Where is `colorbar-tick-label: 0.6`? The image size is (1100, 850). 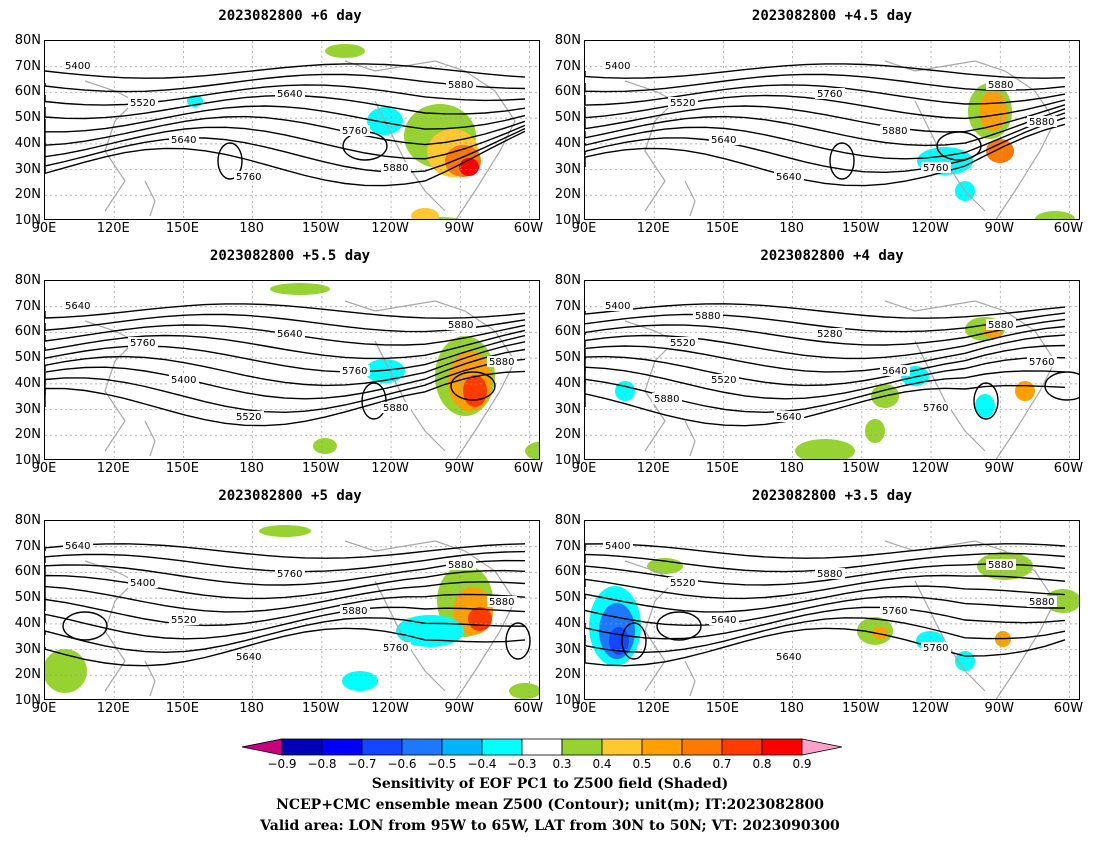
colorbar-tick-label: 0.6 is located at coordinates (682, 764).